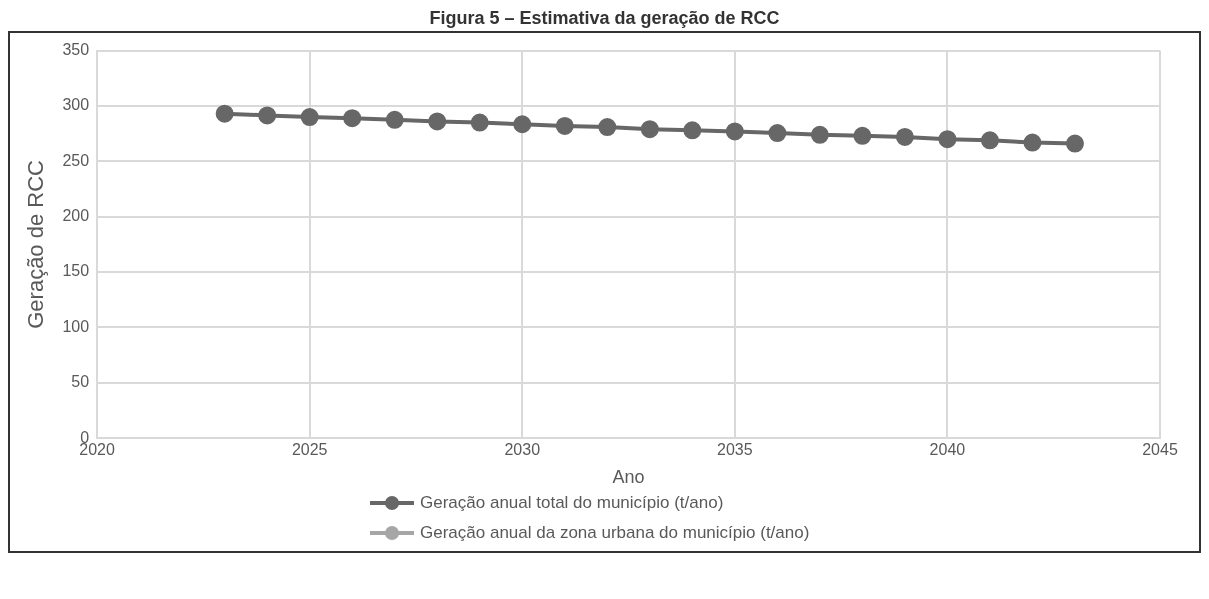 This screenshot has height=599, width=1209. I want to click on x-axis-title: Ano, so click(628, 477).